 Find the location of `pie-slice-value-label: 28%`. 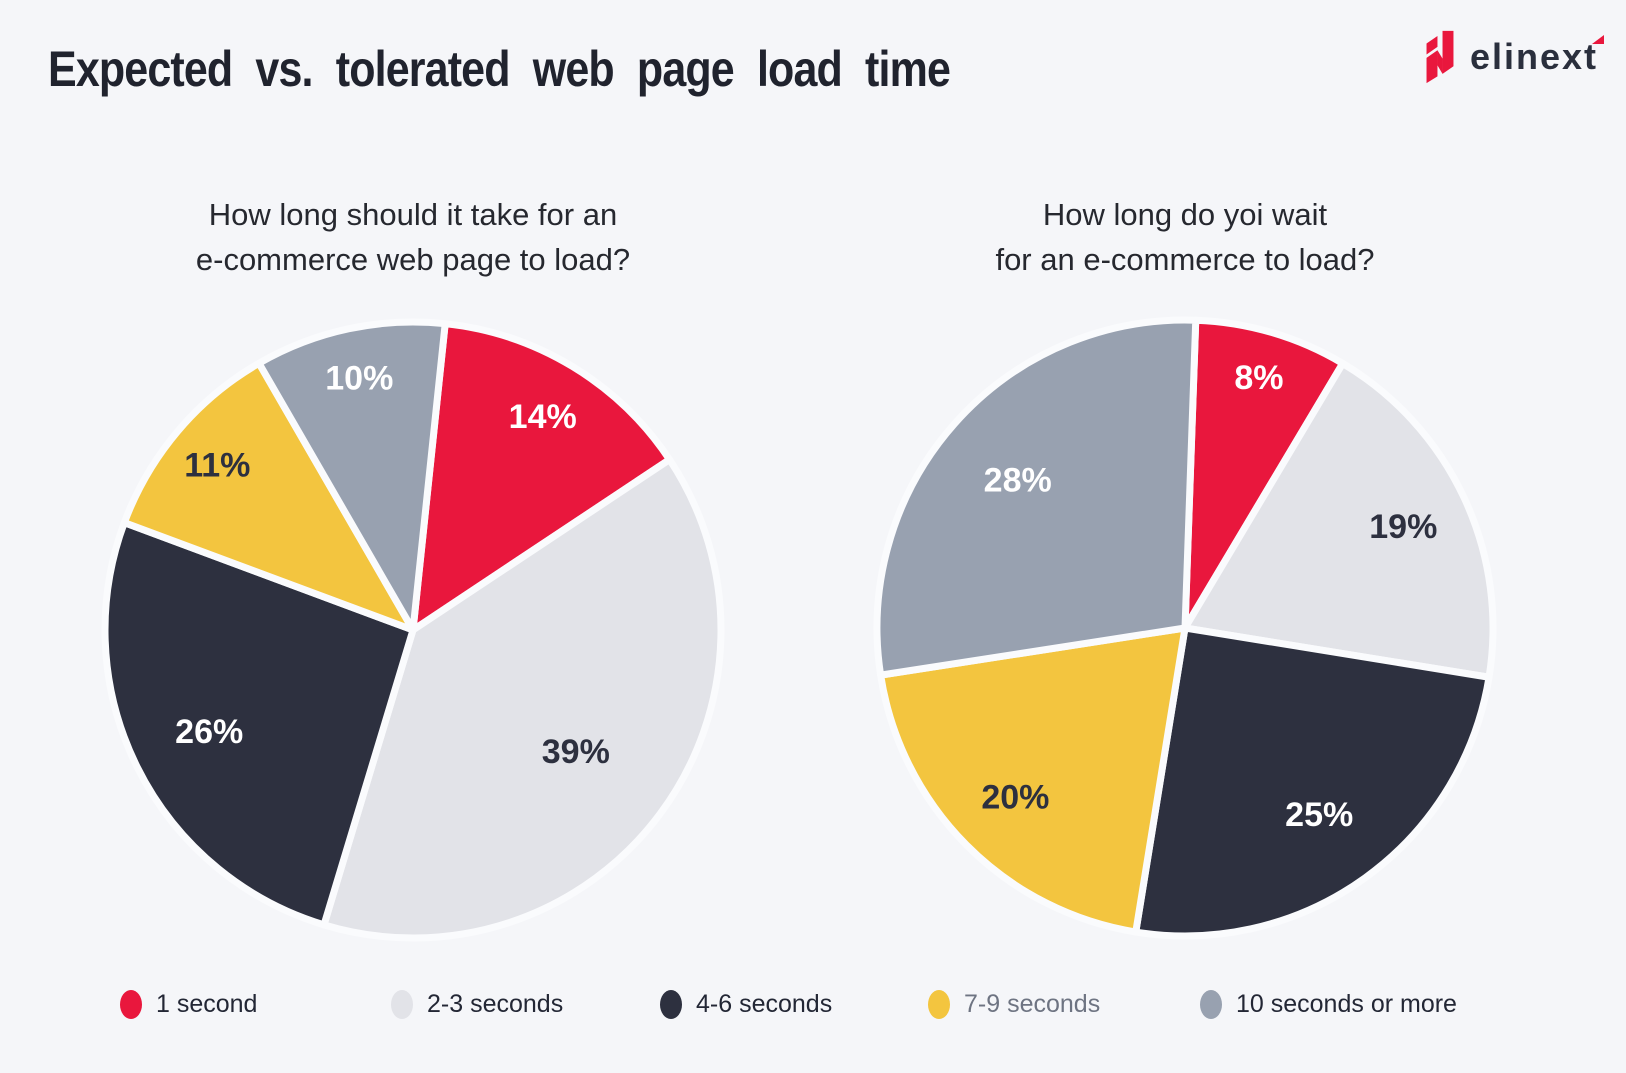

pie-slice-value-label: 28% is located at coordinates (1018, 481).